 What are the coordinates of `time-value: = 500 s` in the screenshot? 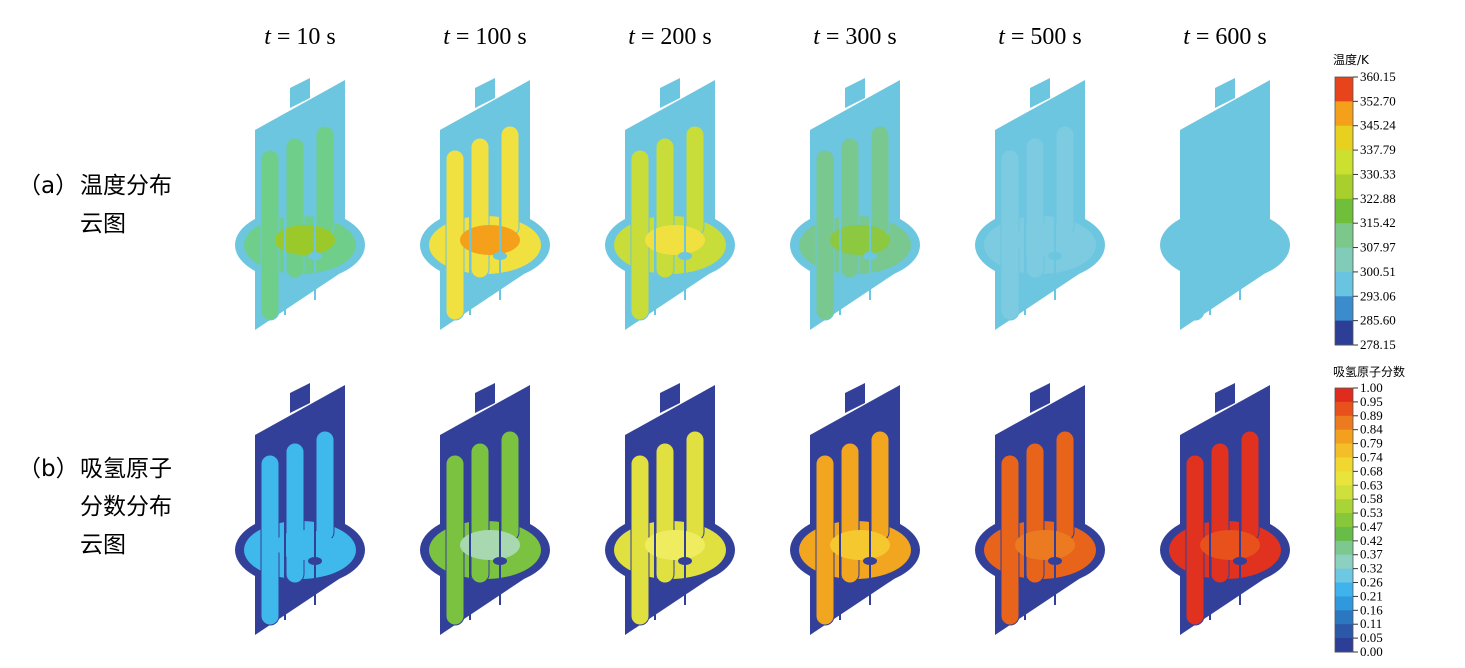 It's located at (1046, 37).